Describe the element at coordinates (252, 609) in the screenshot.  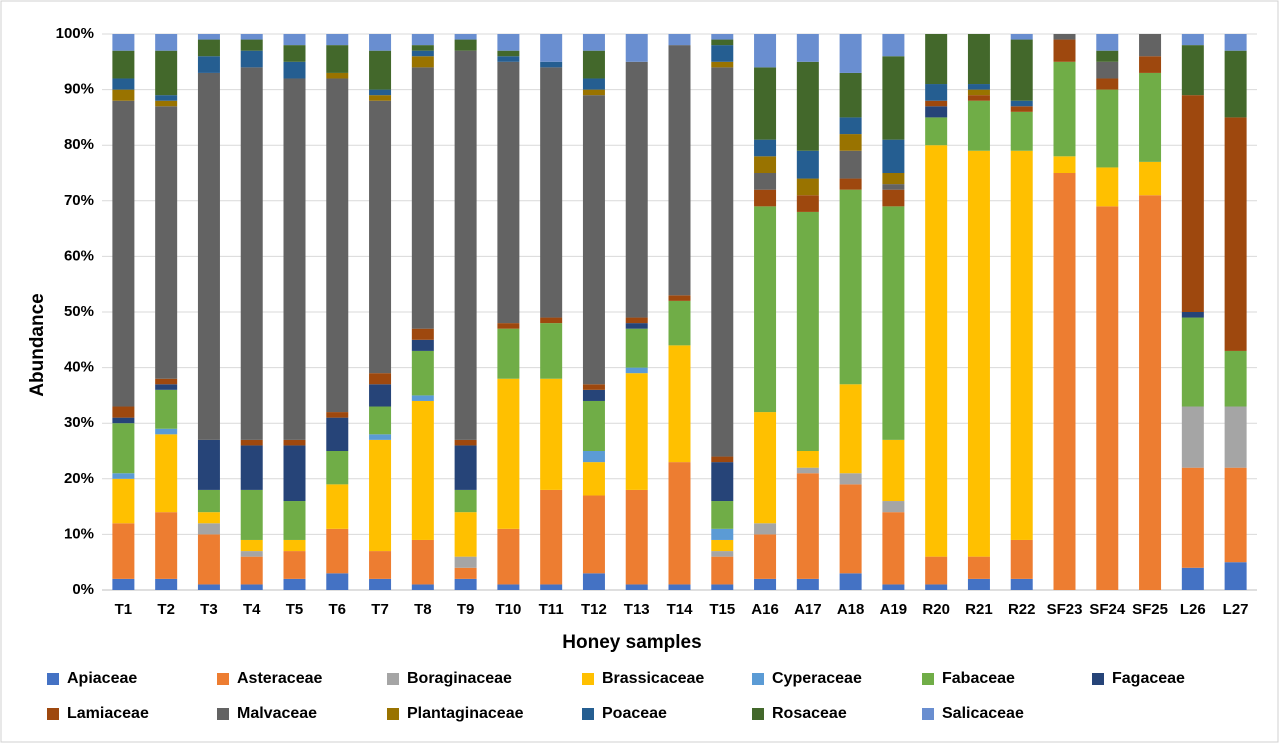
I see `x-tick-label: T4` at that location.